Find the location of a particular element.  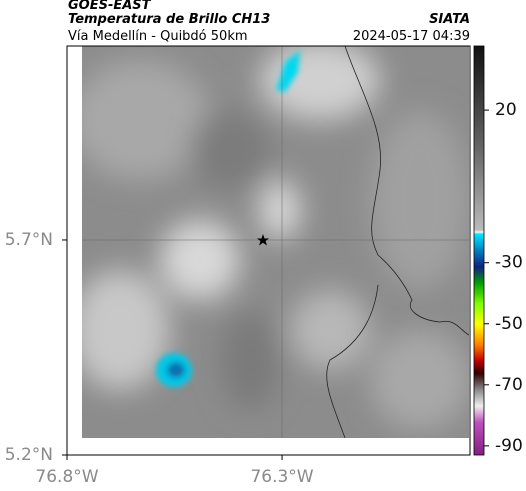

datetime: 2024-05-17 04:39 is located at coordinates (411, 36).